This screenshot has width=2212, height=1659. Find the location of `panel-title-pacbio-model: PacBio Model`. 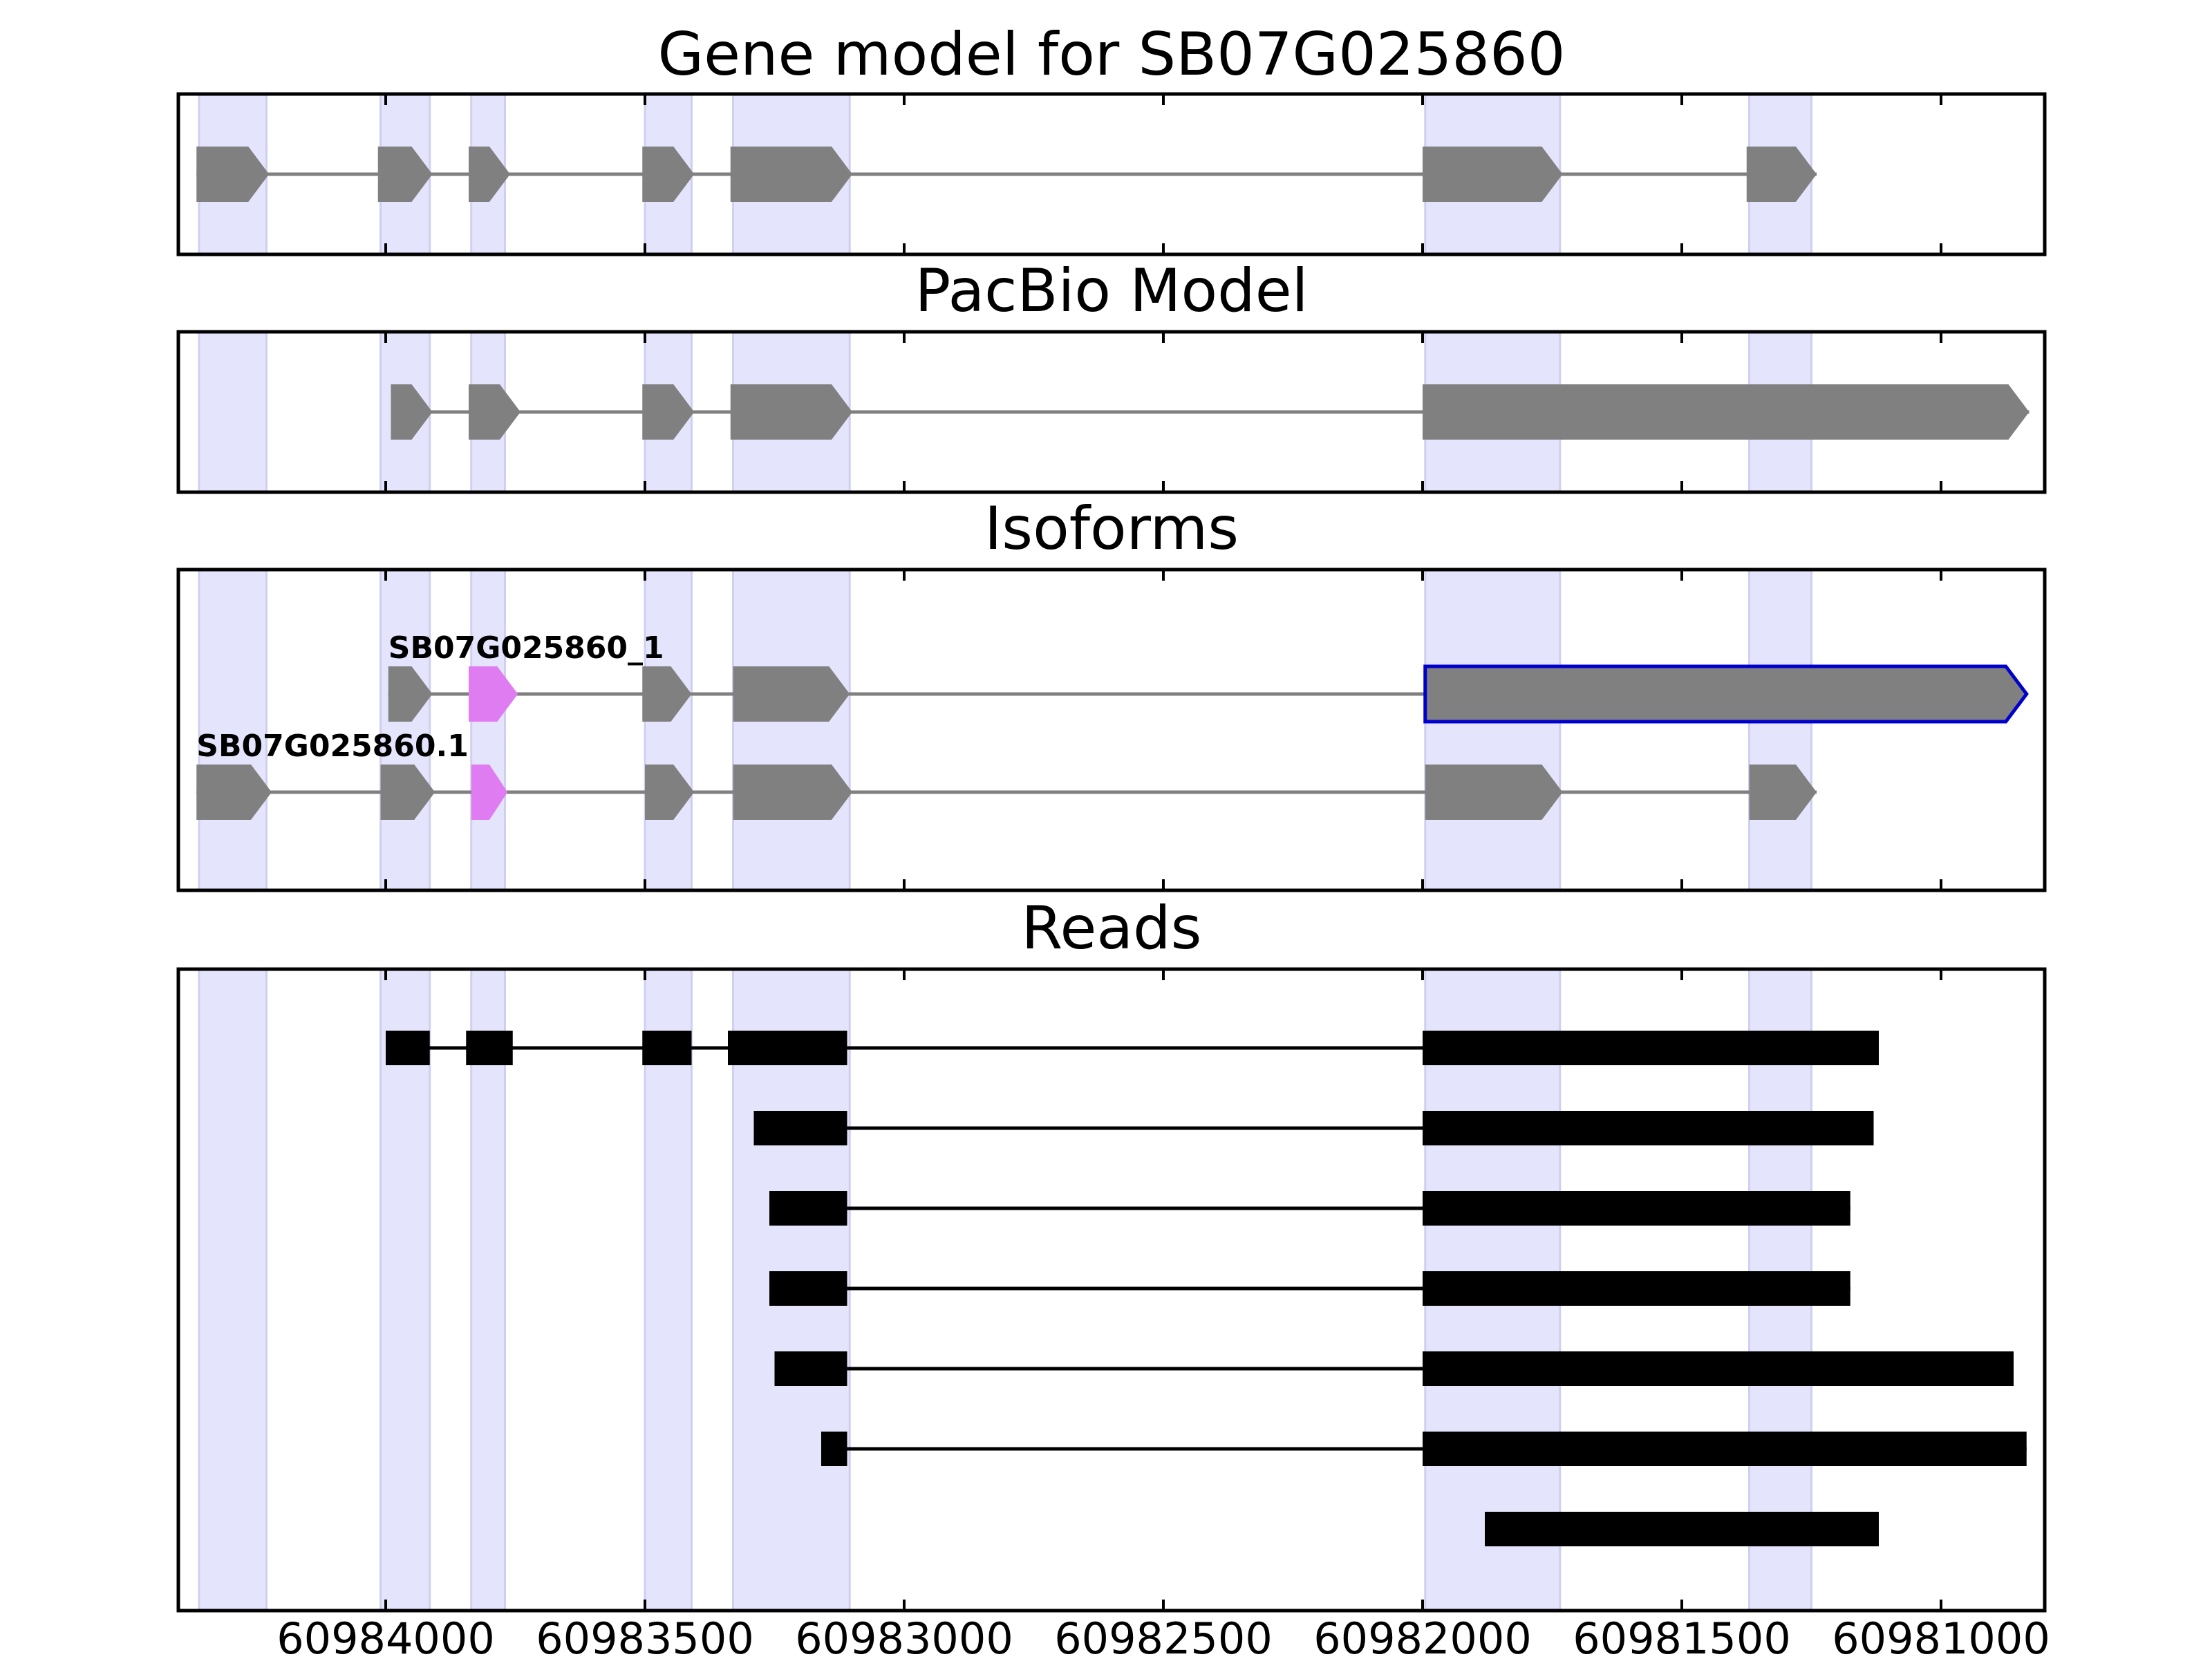

panel-title-pacbio-model: PacBio Model is located at coordinates (1111, 291).